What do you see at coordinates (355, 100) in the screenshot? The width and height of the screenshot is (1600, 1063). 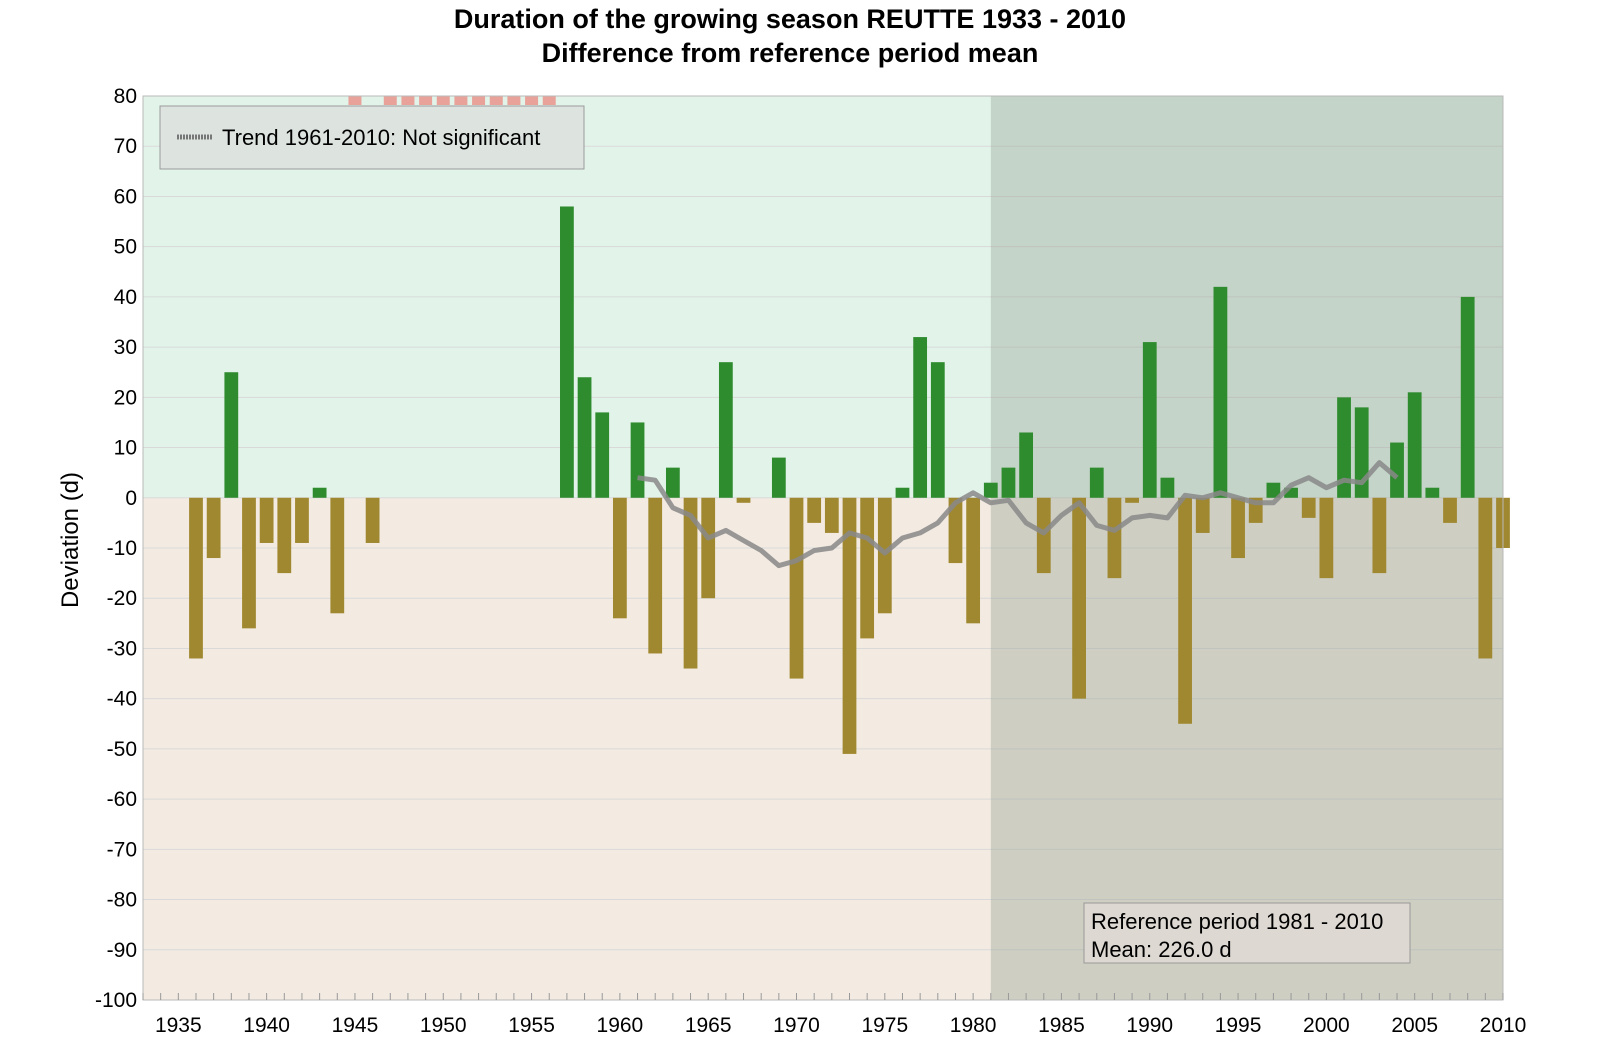 I see `missing-marker-top-1945` at bounding box center [355, 100].